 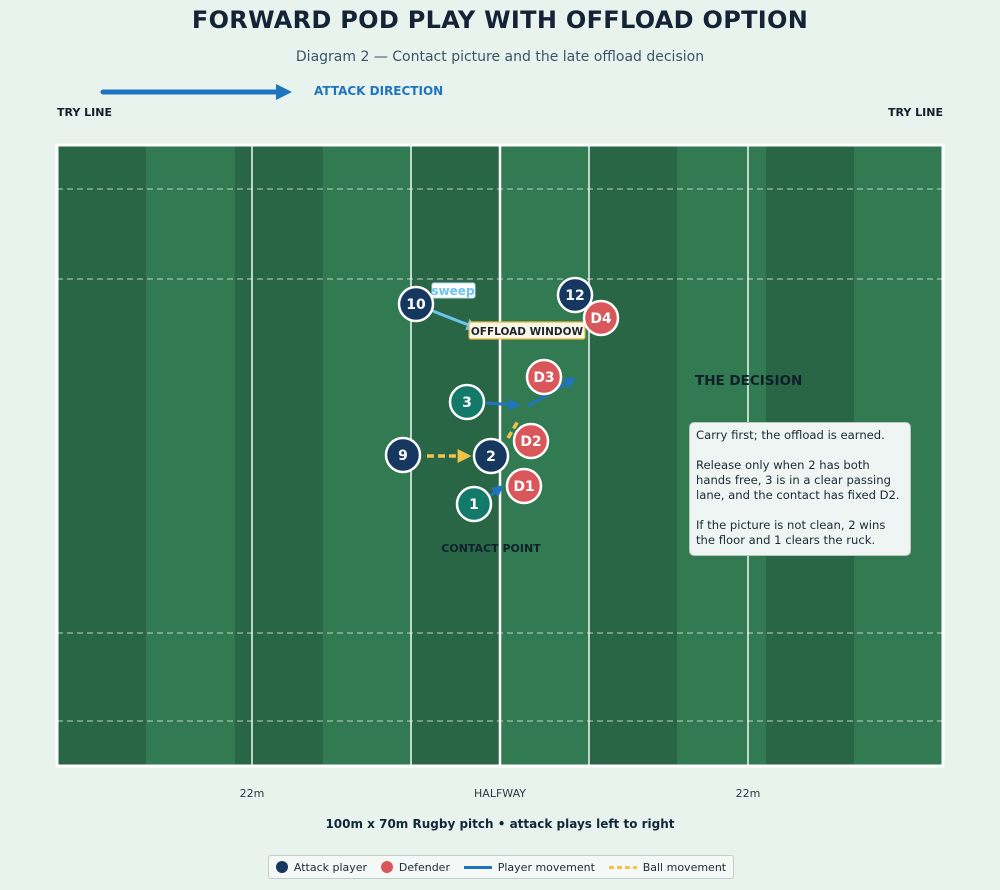 I want to click on decision-note-line: Carry first; the offload is earned., so click(x=790, y=435).